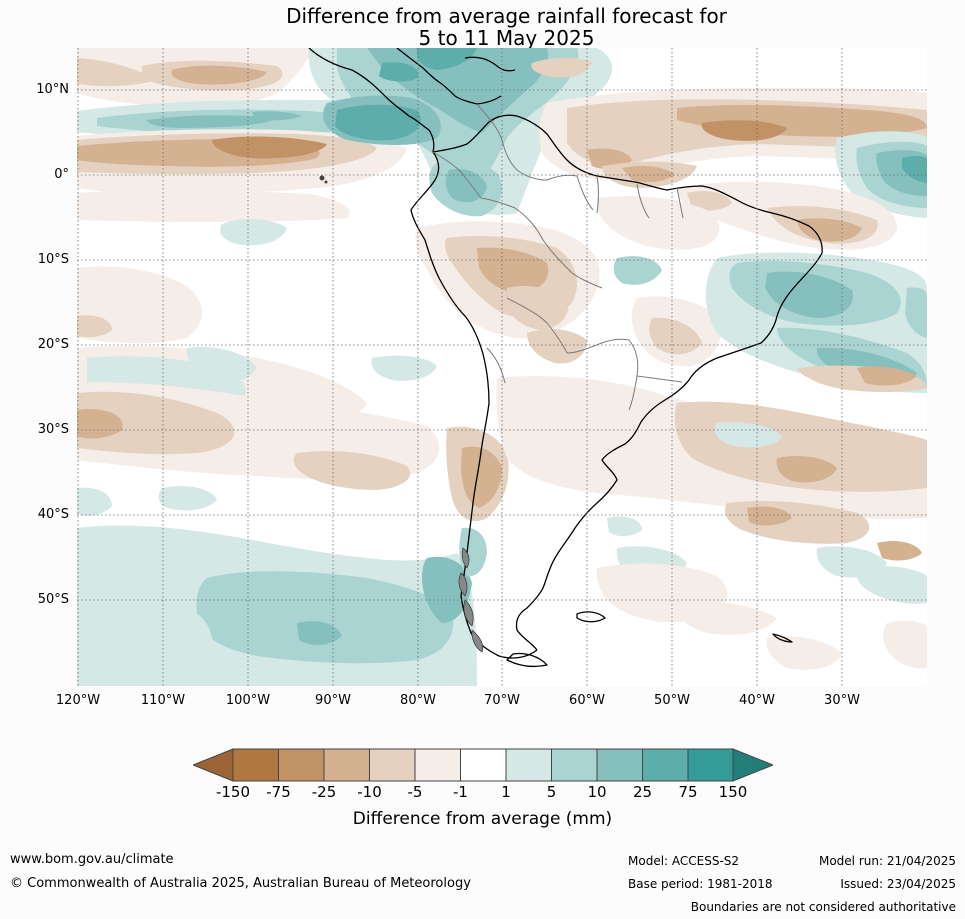  Describe the element at coordinates (369, 792) in the screenshot. I see `colorbar-label: -10` at that location.